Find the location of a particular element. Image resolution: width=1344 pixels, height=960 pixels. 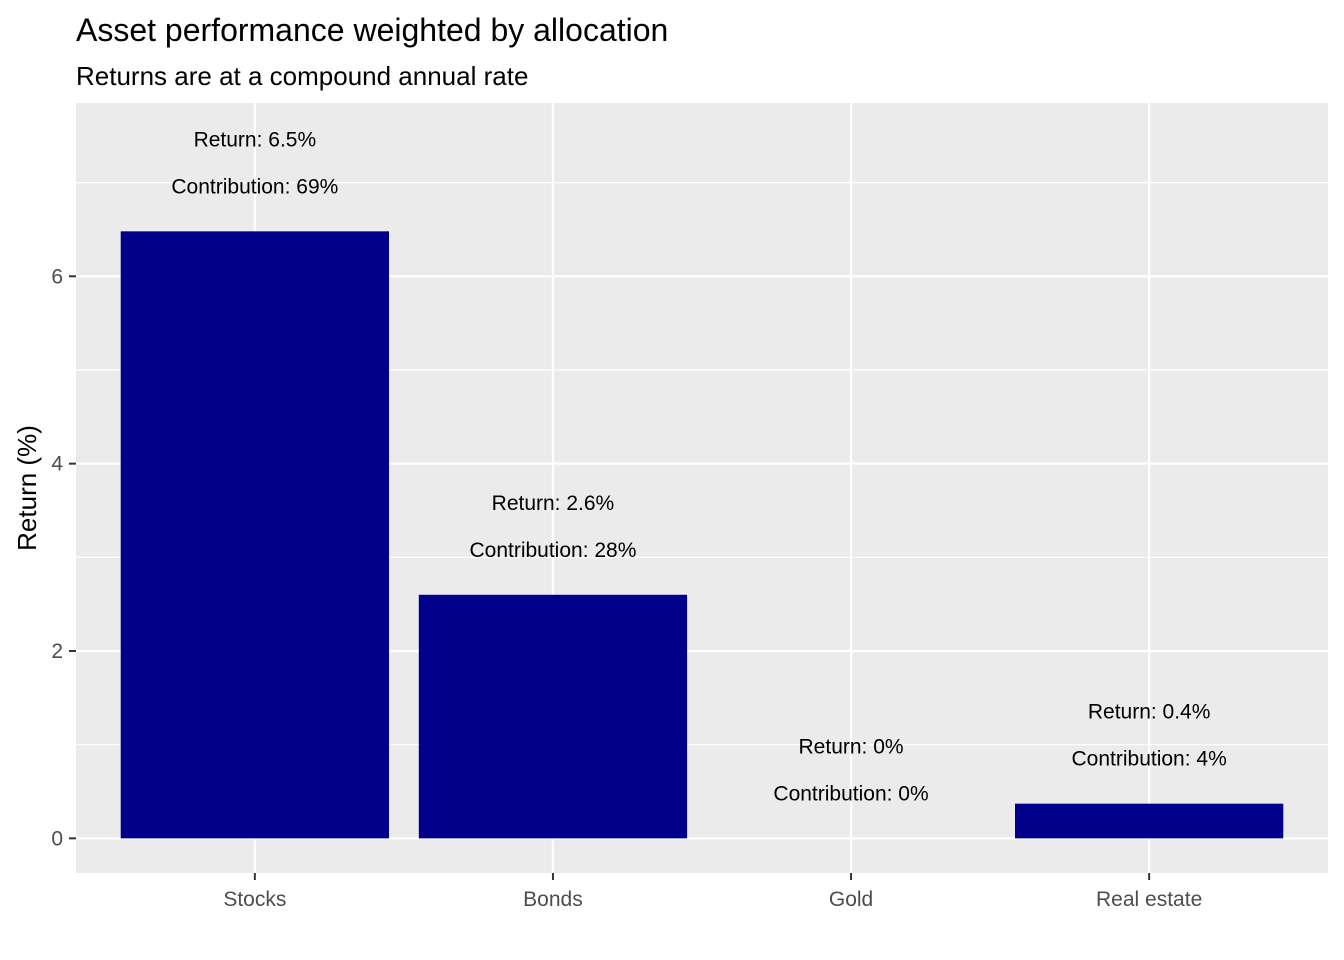

bar-real-estate is located at coordinates (1149, 821).